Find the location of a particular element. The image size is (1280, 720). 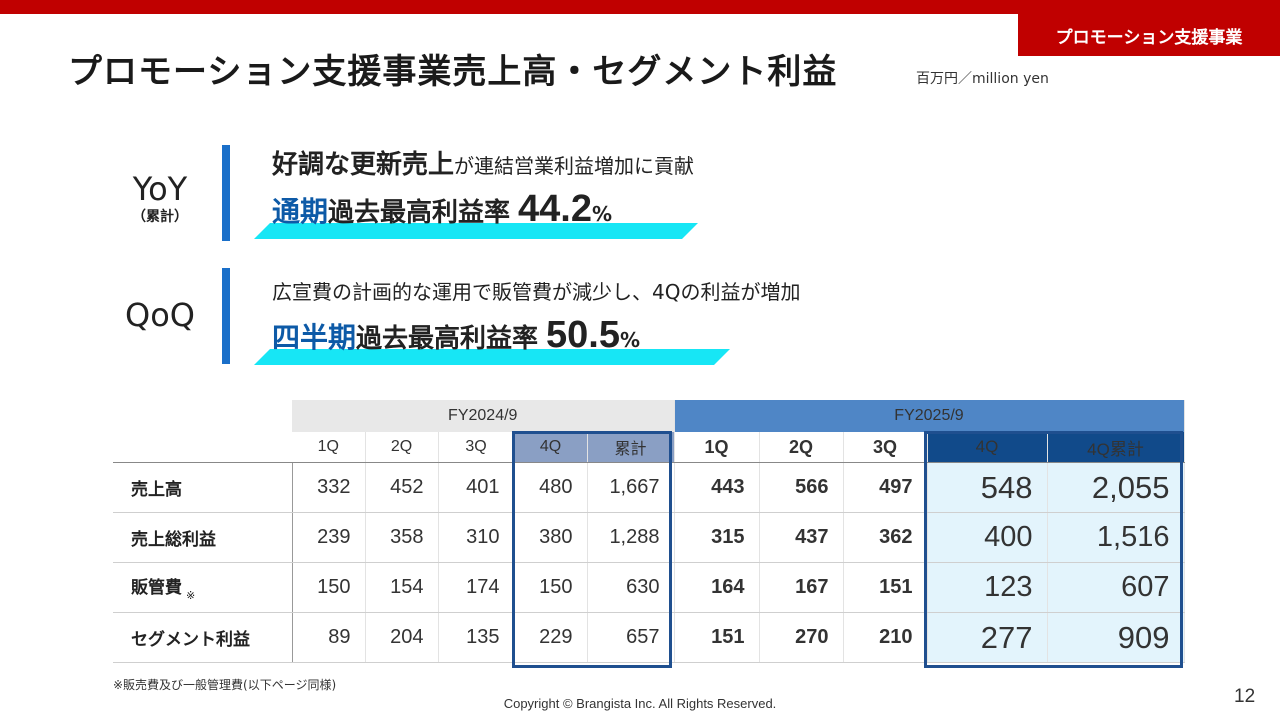

table-cell: 630 is located at coordinates (631, 587).